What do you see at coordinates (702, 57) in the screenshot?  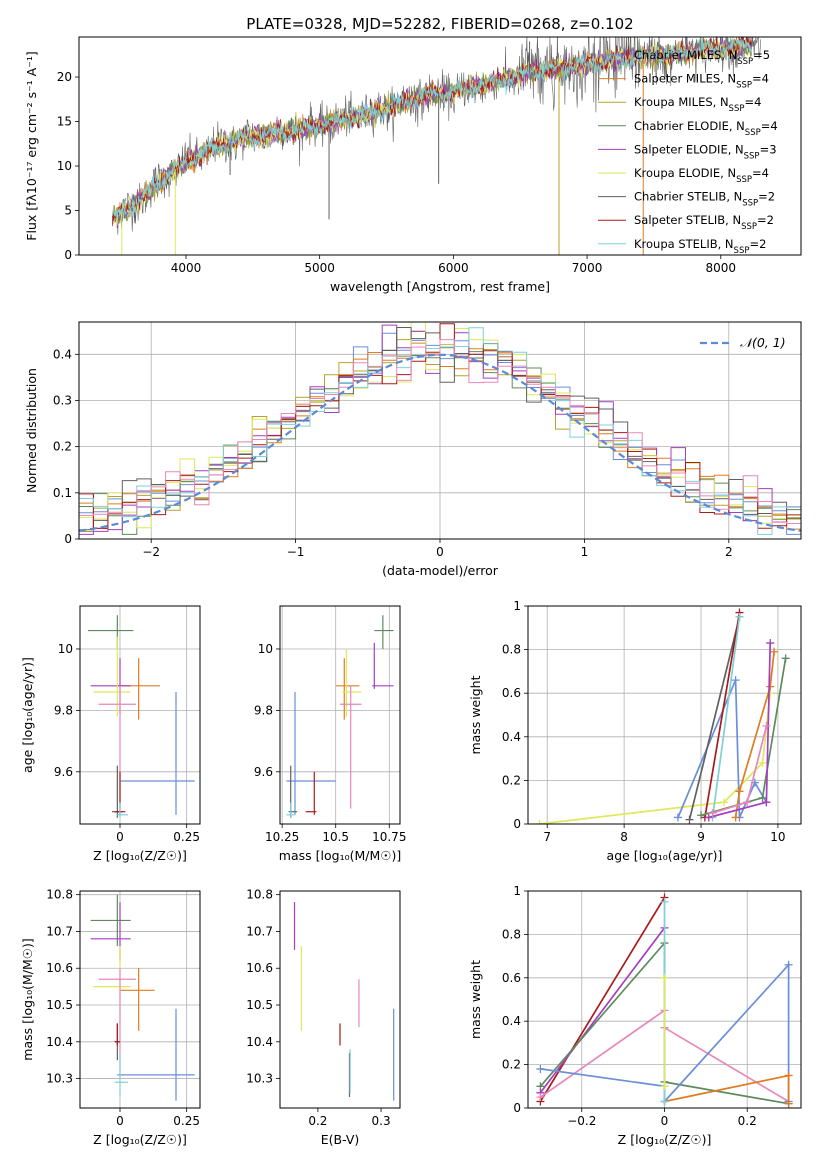 I see `legend-label: Chabrier MILES, NSSP=5` at bounding box center [702, 57].